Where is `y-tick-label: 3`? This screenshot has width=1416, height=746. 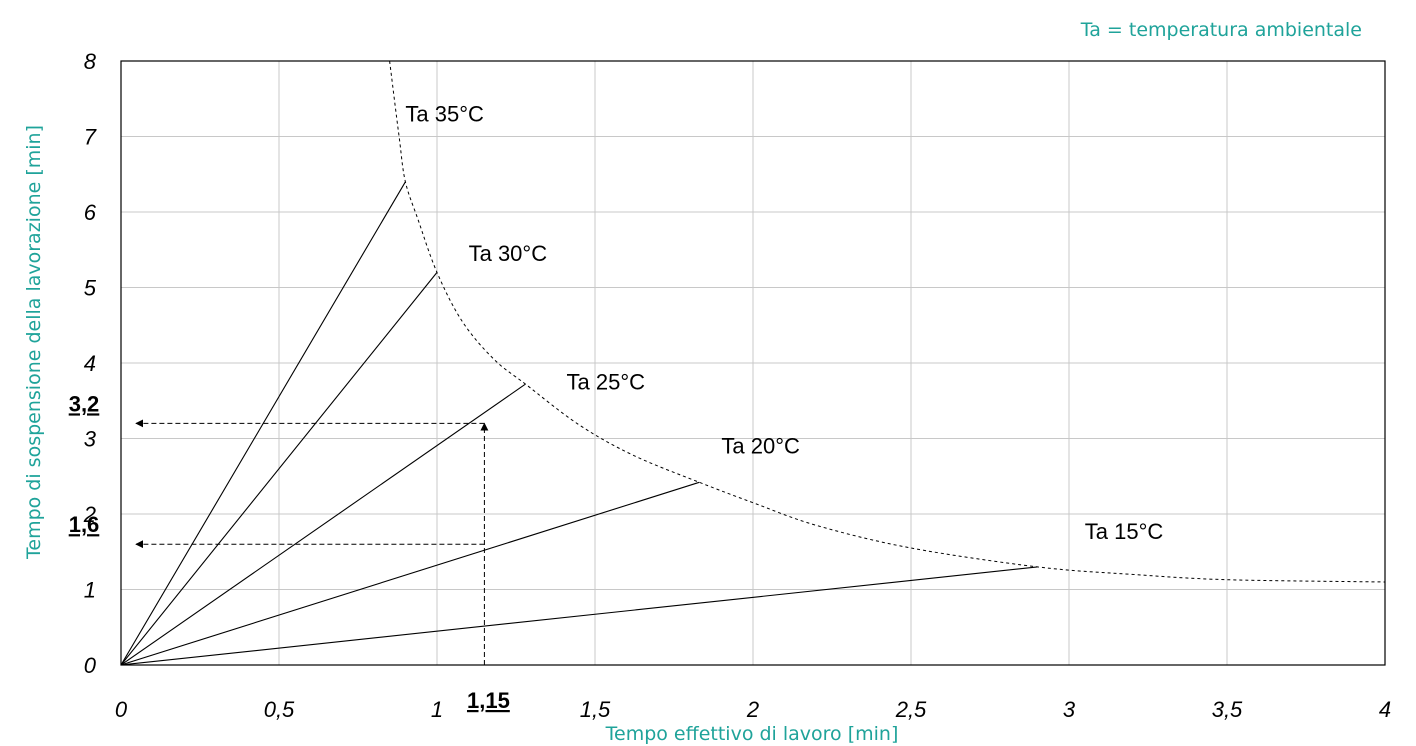
y-tick-label: 3 is located at coordinates (90, 439).